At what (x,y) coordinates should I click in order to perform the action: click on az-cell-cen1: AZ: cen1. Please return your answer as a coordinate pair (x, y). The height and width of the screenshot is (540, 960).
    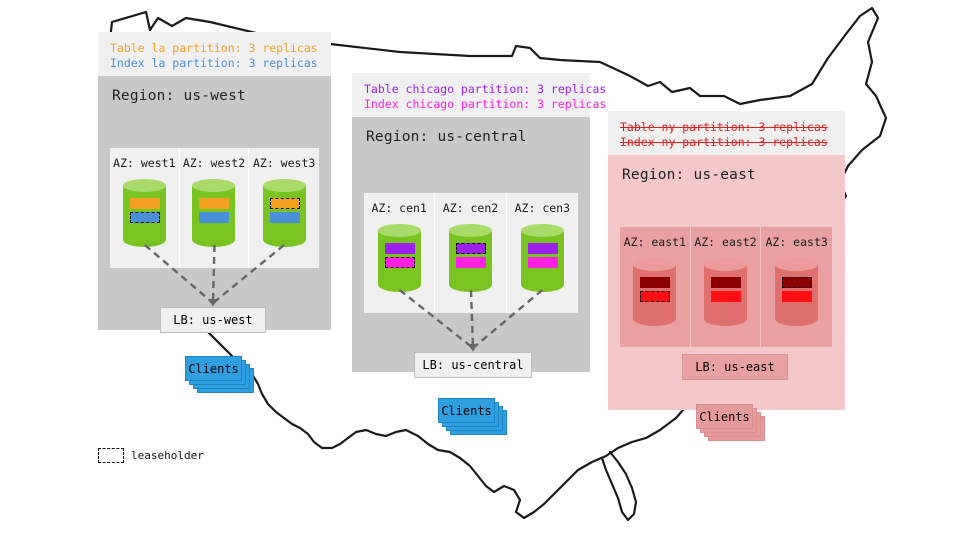
    Looking at the image, I should click on (400, 253).